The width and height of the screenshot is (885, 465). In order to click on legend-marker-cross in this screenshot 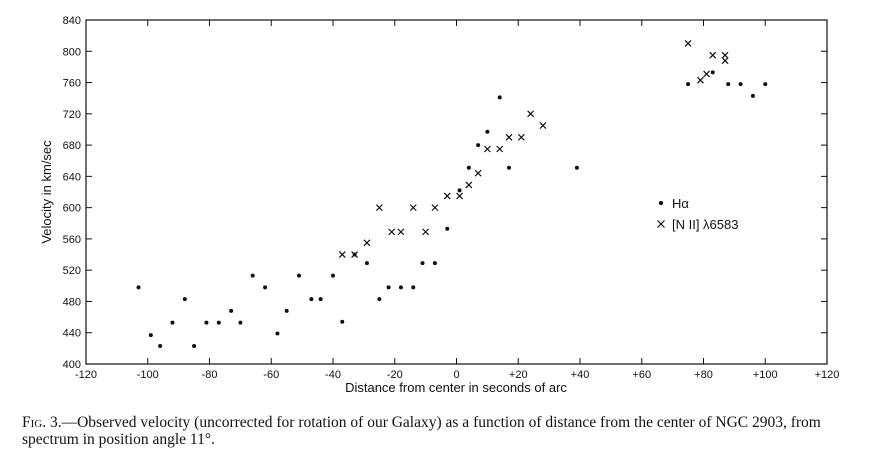, I will do `click(661, 224)`.